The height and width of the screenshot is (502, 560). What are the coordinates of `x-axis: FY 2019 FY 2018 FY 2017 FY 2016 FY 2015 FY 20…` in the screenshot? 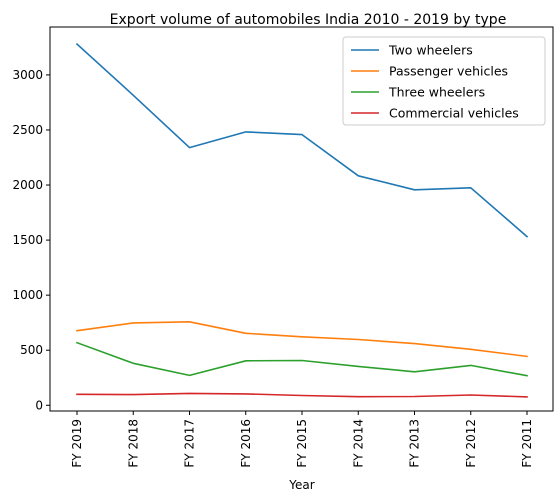 It's located at (302, 439).